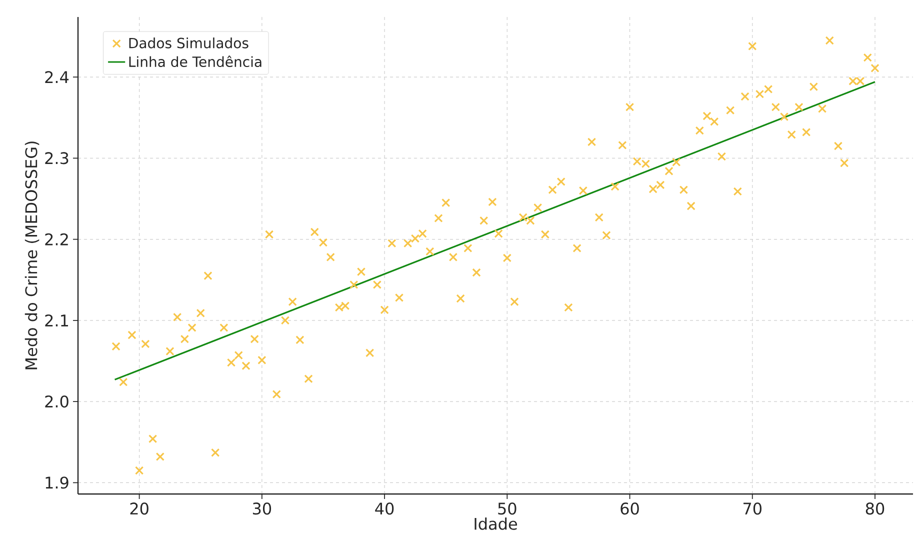 This screenshot has height=542, width=919. Describe the element at coordinates (57, 482) in the screenshot. I see `y-tick-label: 1.9` at that location.